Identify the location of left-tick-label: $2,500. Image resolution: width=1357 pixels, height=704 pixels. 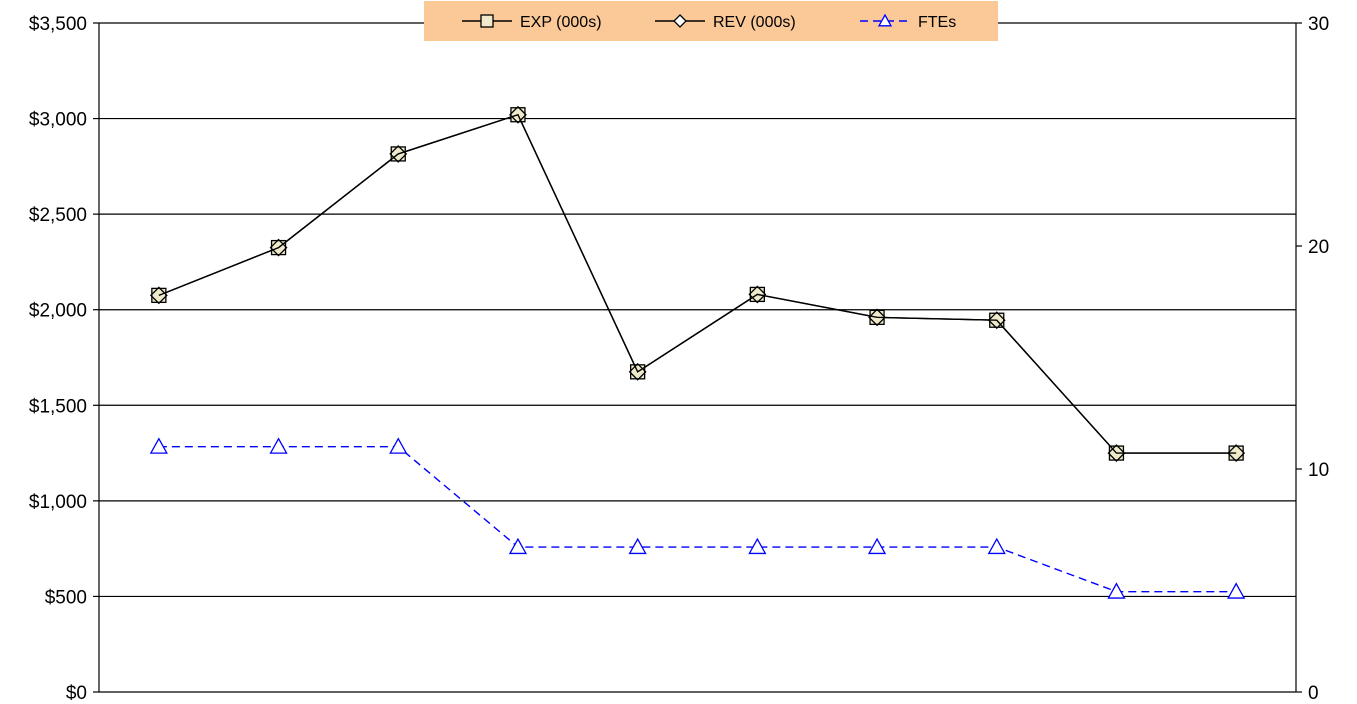
(58, 215).